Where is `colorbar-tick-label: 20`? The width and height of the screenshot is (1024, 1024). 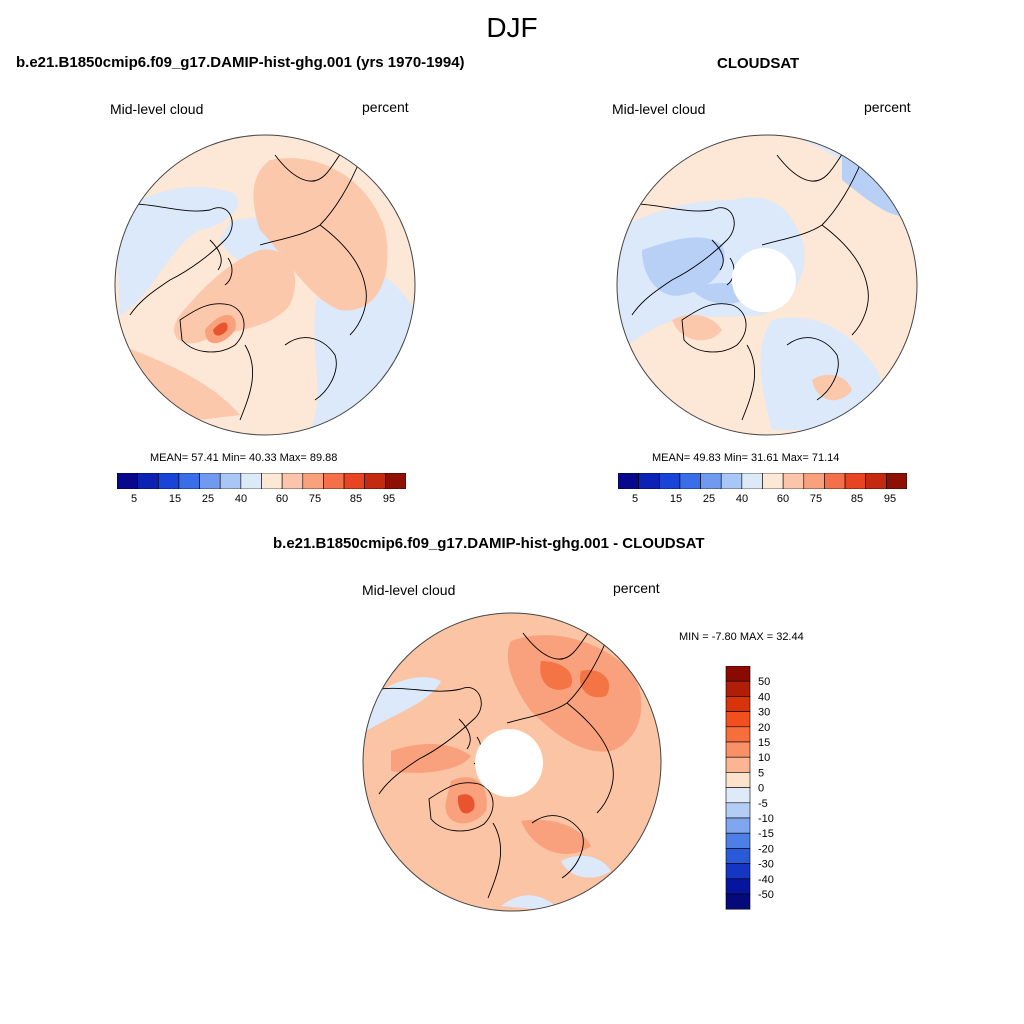
colorbar-tick-label: 20 is located at coordinates (764, 728).